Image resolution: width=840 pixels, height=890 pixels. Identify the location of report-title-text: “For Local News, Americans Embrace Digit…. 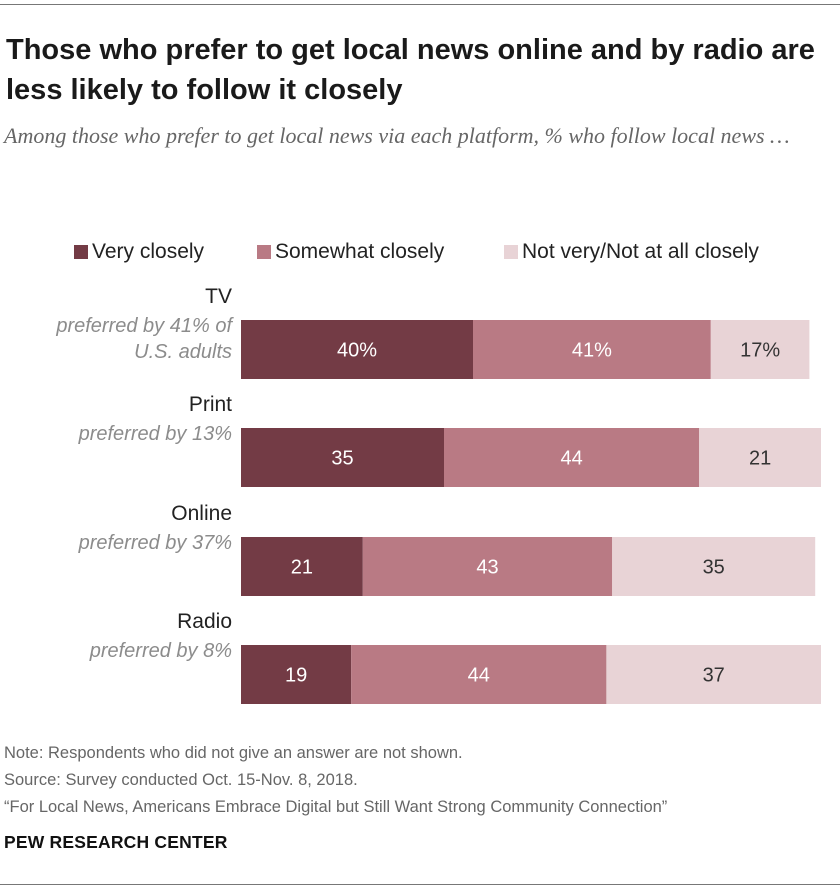
(336, 807).